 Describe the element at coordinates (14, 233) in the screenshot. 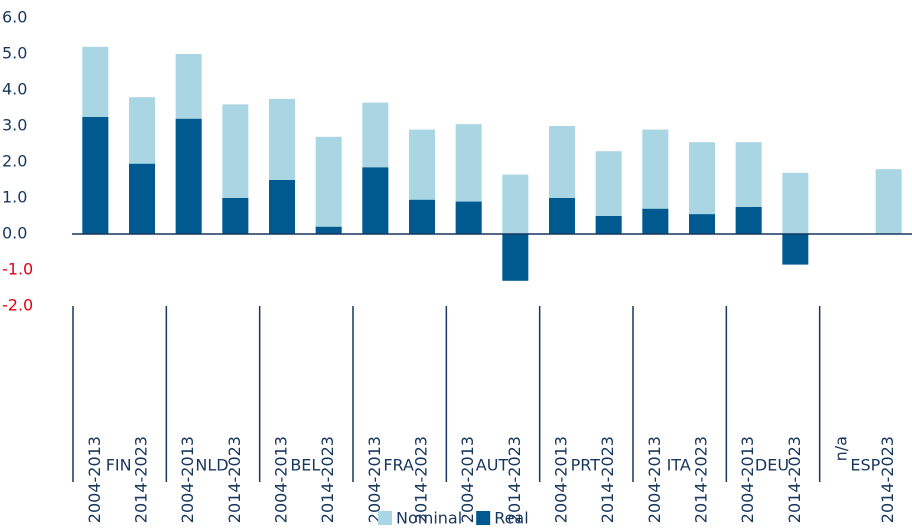

I see `y-tick-label: 0.0` at that location.